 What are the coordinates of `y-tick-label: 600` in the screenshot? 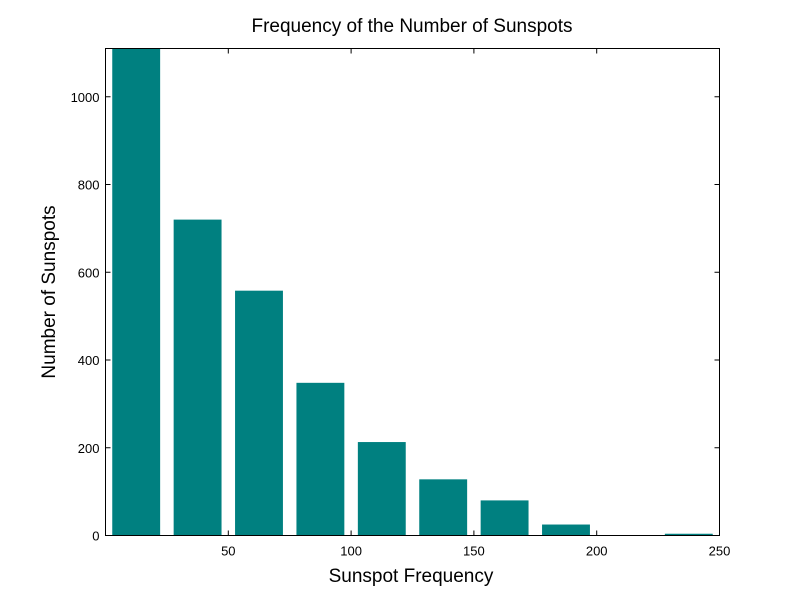 It's located at (89, 272).